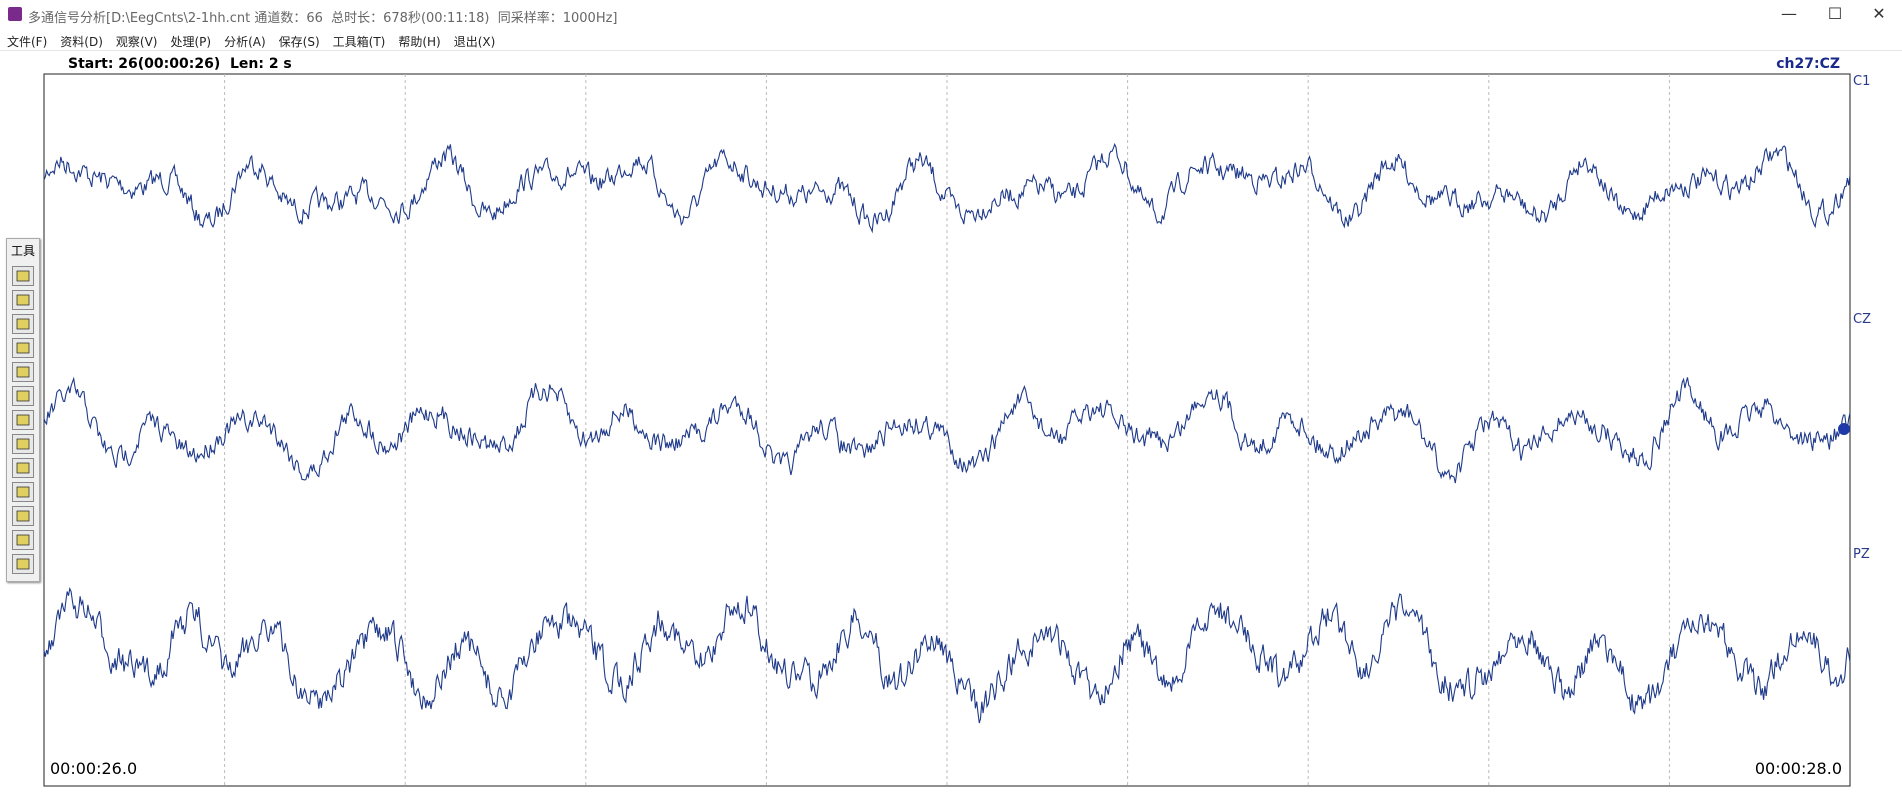 The image size is (1902, 806). Describe the element at coordinates (1789, 13) in the screenshot. I see `minimize-button: —` at that location.